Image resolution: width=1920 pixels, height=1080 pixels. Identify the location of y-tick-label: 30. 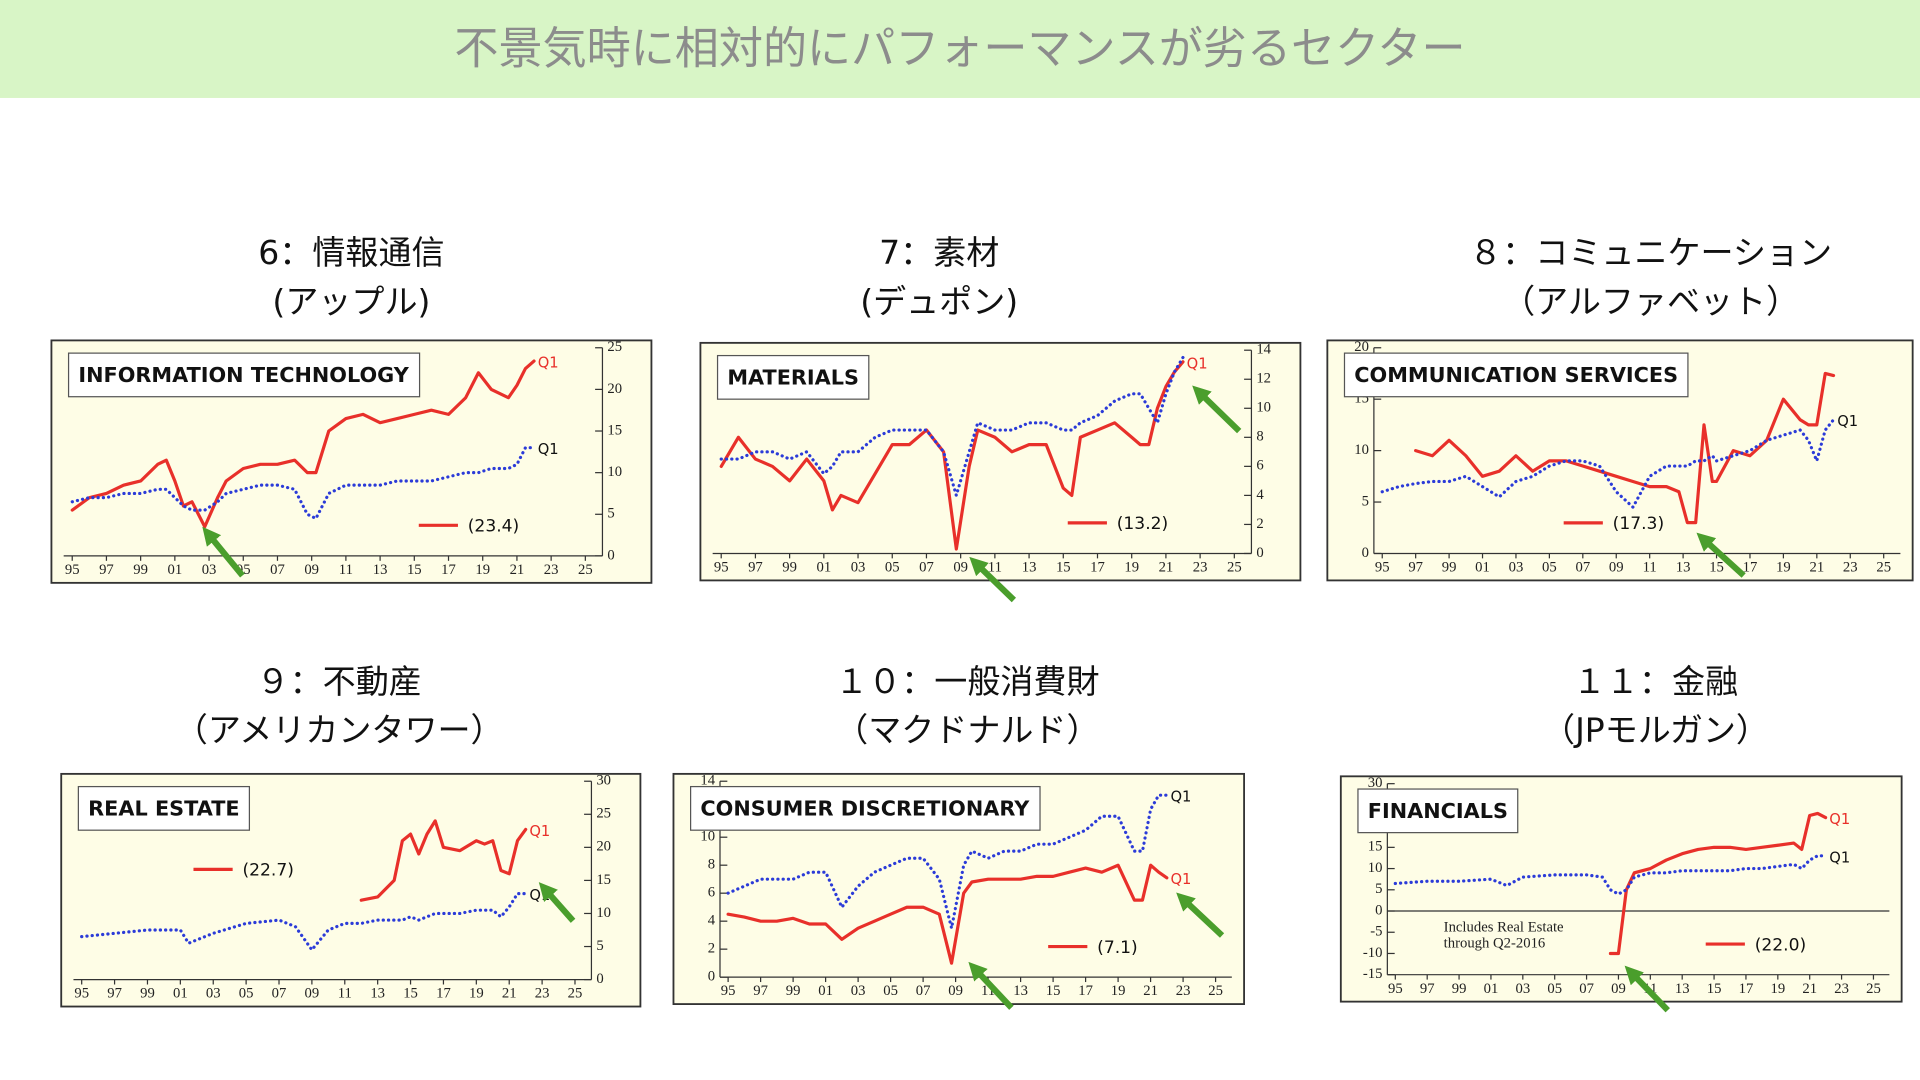
(1375, 783).